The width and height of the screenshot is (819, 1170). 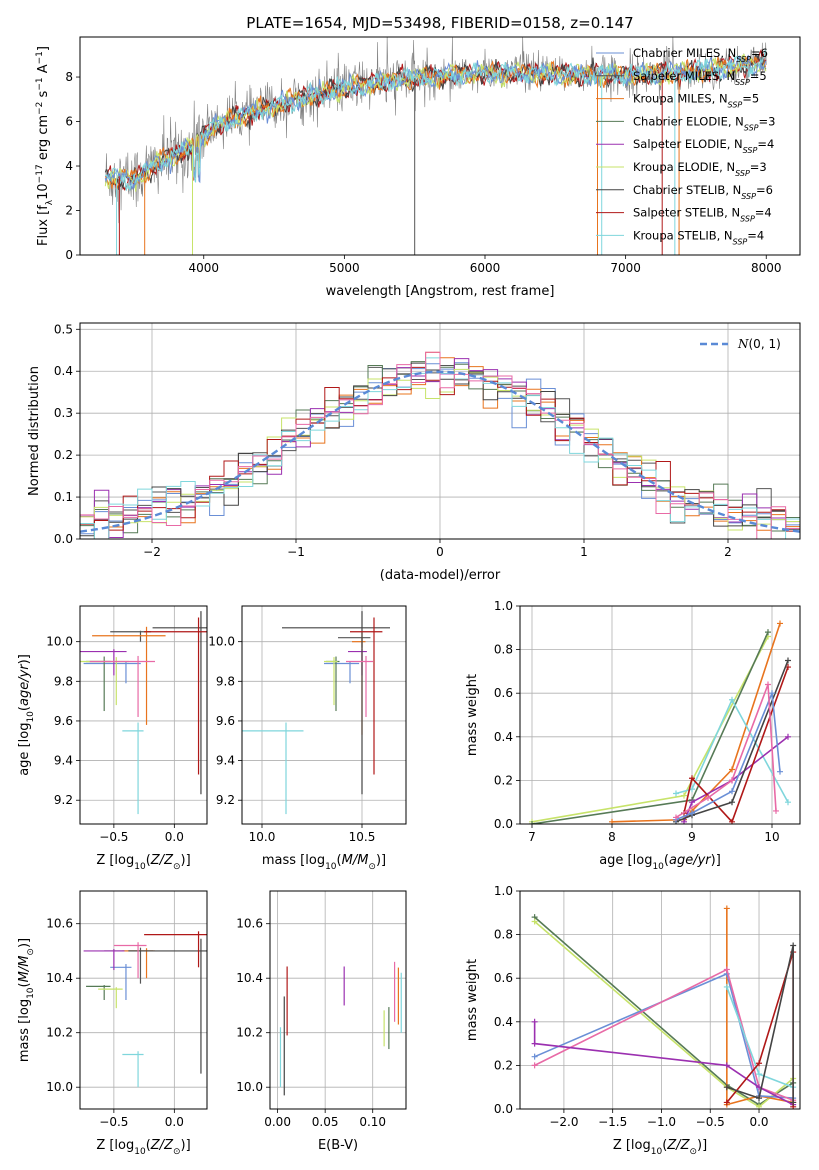 What do you see at coordinates (63, 371) in the screenshot?
I see `y-tick-label: 0.4` at bounding box center [63, 371].